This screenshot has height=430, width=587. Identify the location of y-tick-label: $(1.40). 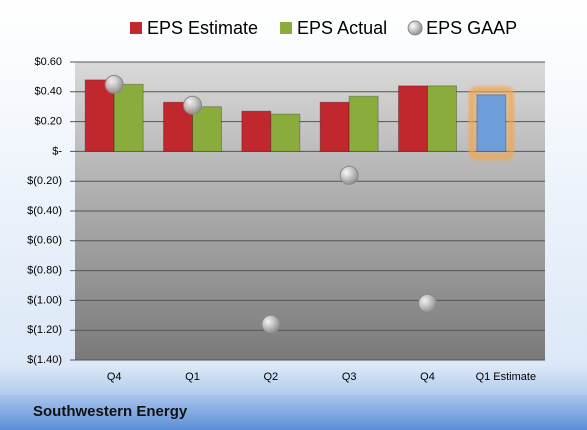
(44, 360).